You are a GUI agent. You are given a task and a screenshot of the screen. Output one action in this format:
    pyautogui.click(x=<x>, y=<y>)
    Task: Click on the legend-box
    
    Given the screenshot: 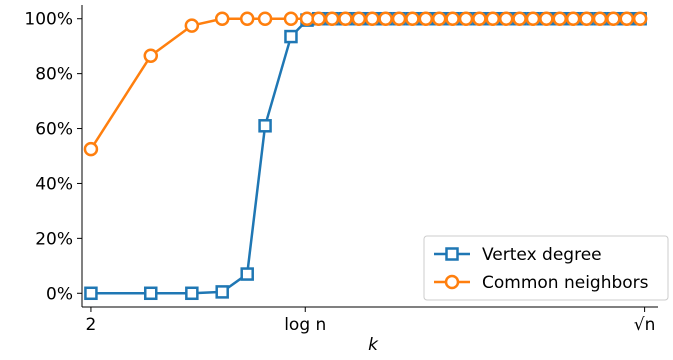 What is the action you would take?
    pyautogui.click(x=546, y=268)
    